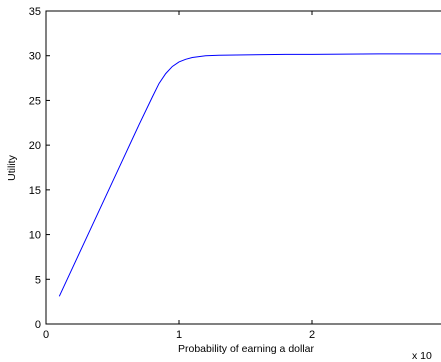 Image resolution: width=441 pixels, height=362 pixels. What do you see at coordinates (422, 356) in the screenshot?
I see `x-axis-exponent-label: x 10` at bounding box center [422, 356].